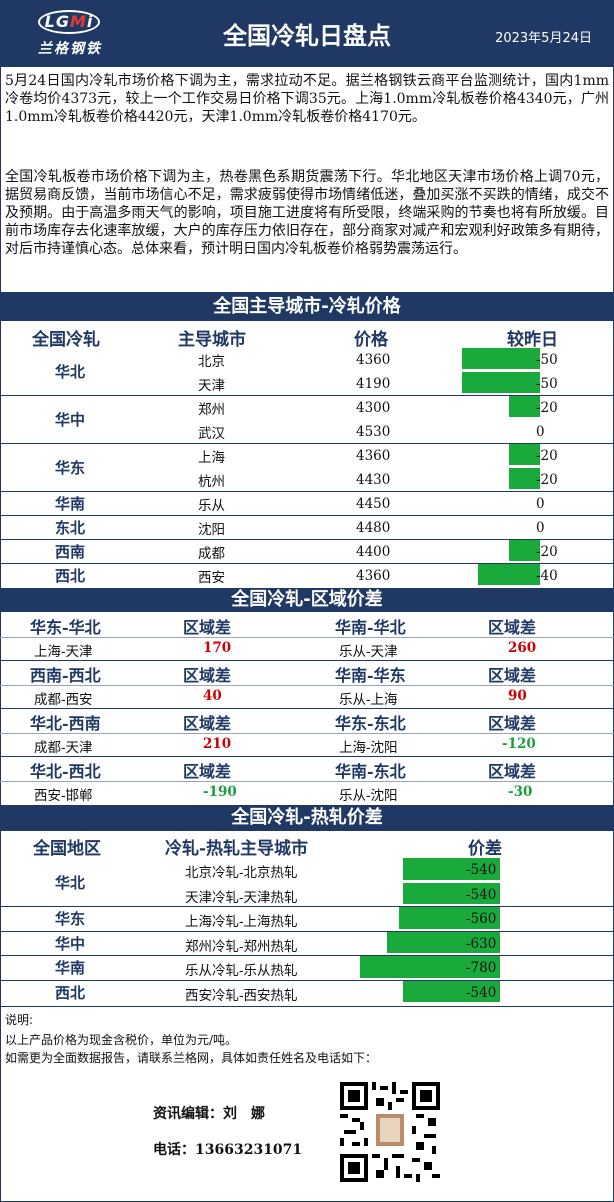 The image size is (614, 1202). Describe the element at coordinates (307, 818) in the screenshot. I see `spread-section-title: 全国冷轧-热轧价差` at that location.